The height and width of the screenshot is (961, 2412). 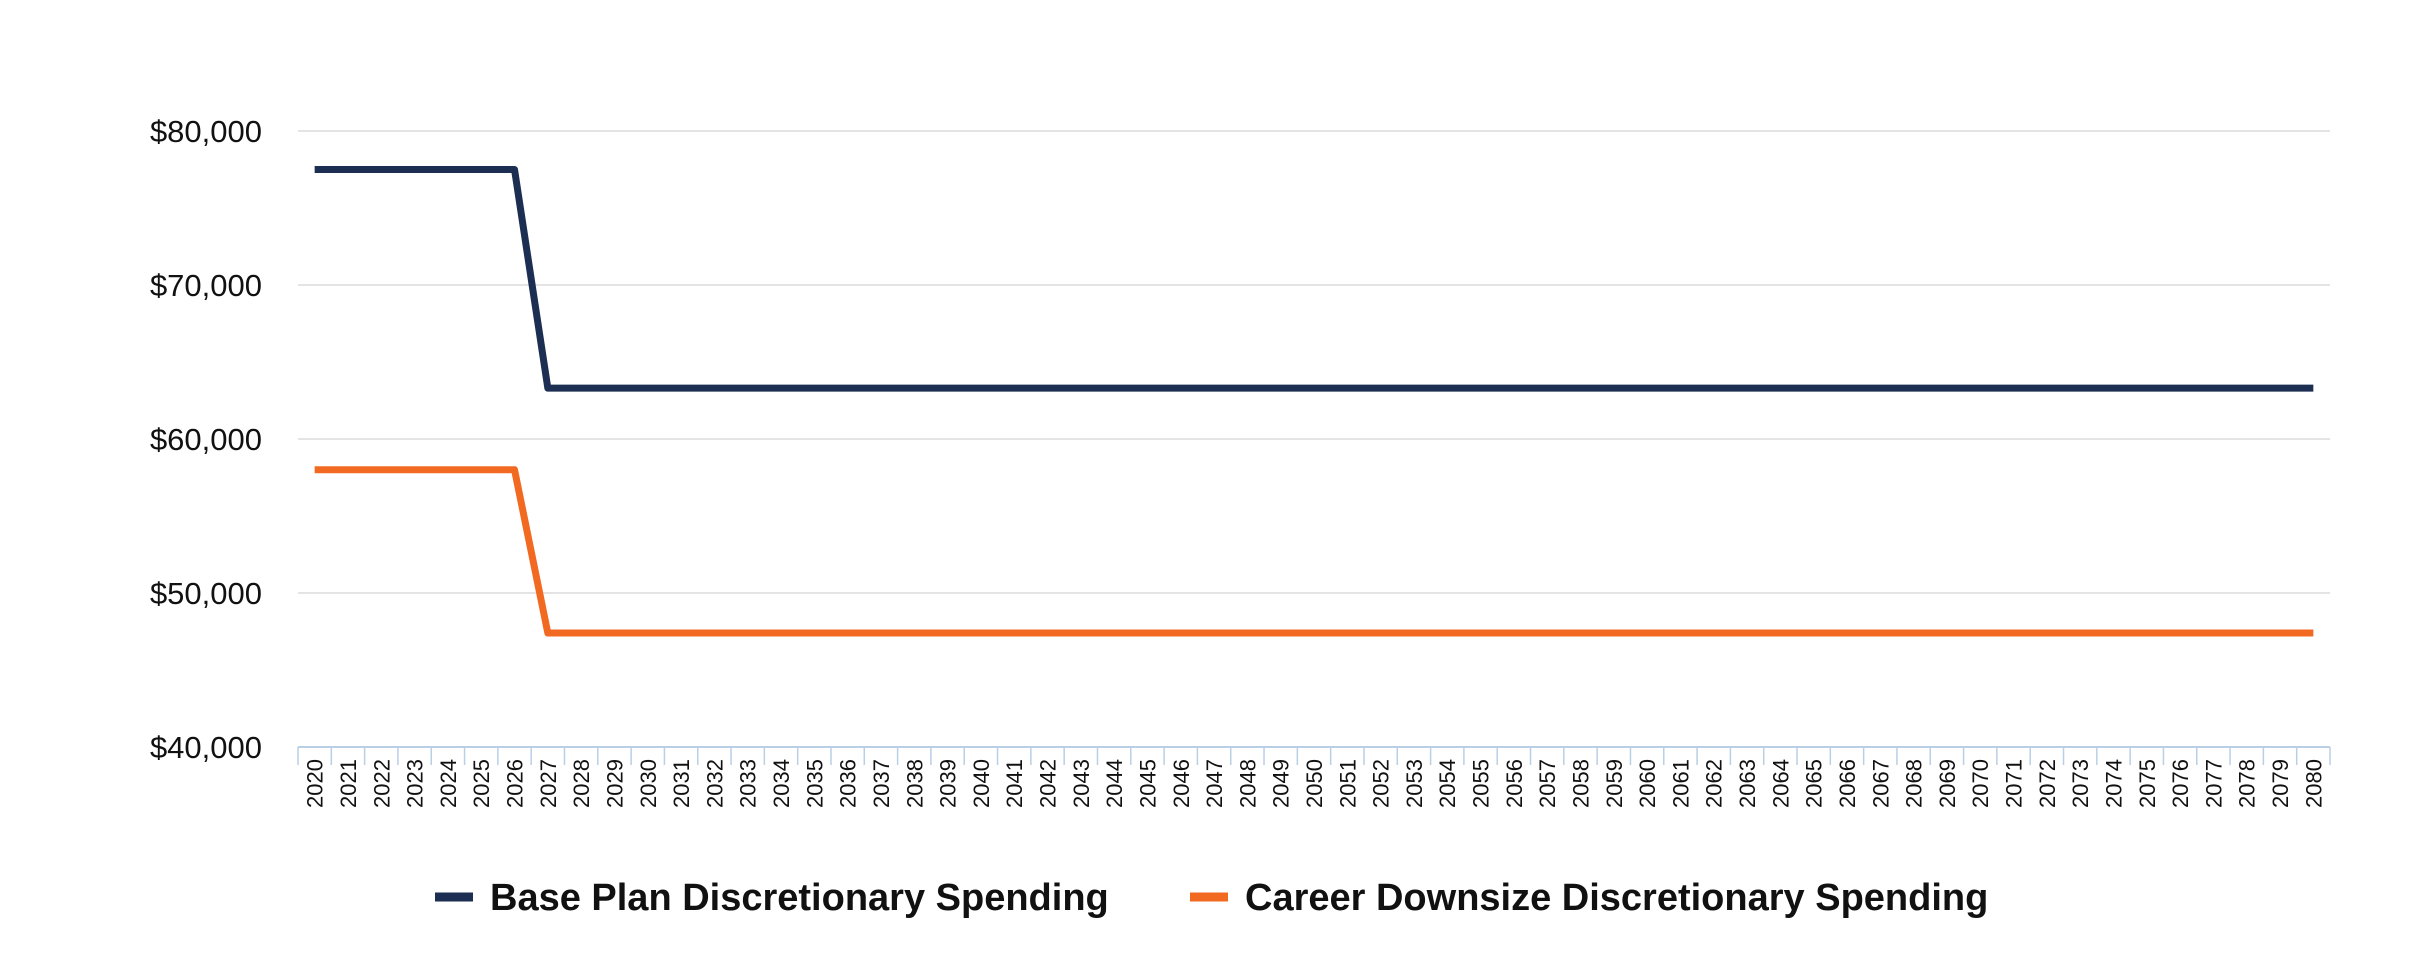 What do you see at coordinates (1547, 783) in the screenshot?
I see `x-tick-label: 2057` at bounding box center [1547, 783].